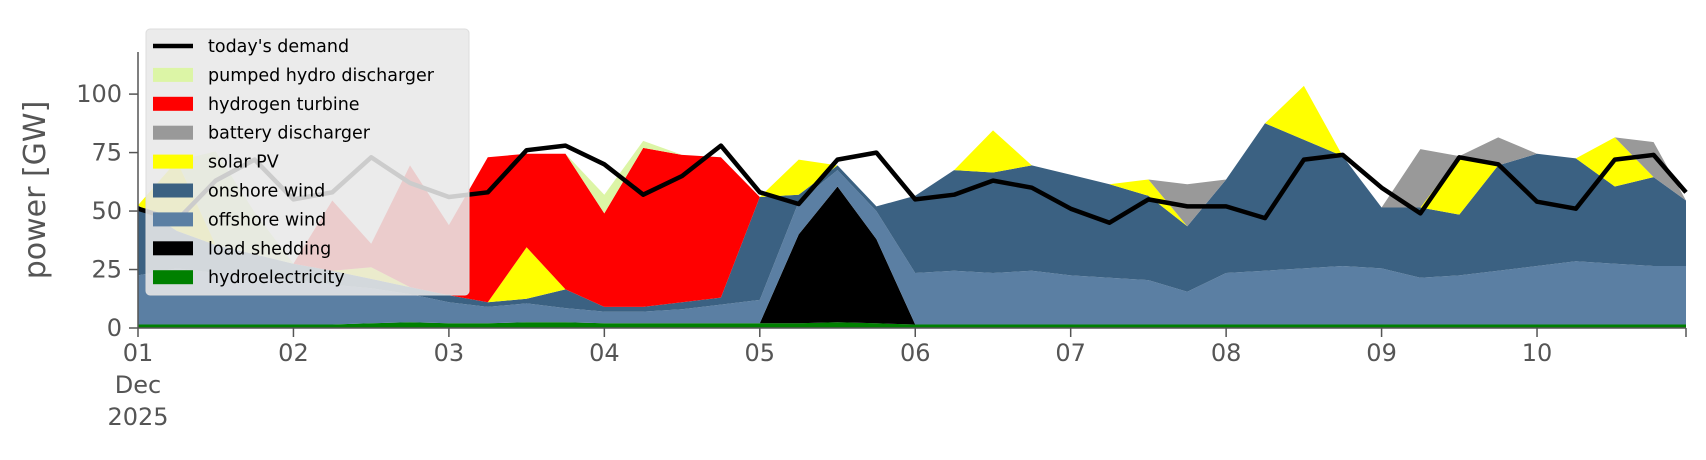 The image size is (1706, 460). I want to click on legend-label-hydrogen-turbine: hydrogen turbine, so click(284, 105).